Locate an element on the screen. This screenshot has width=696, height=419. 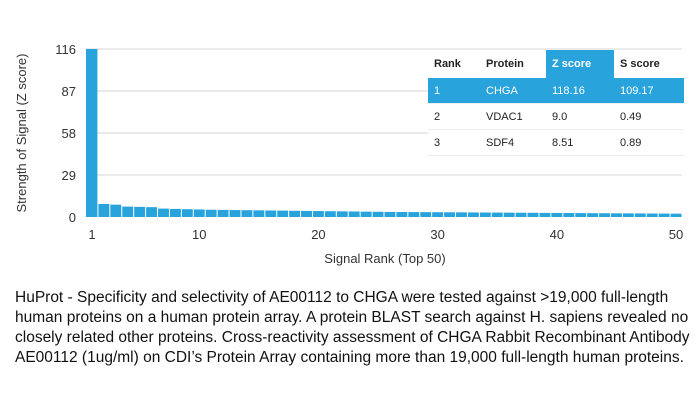
x-tick-label: 10 is located at coordinates (199, 234).